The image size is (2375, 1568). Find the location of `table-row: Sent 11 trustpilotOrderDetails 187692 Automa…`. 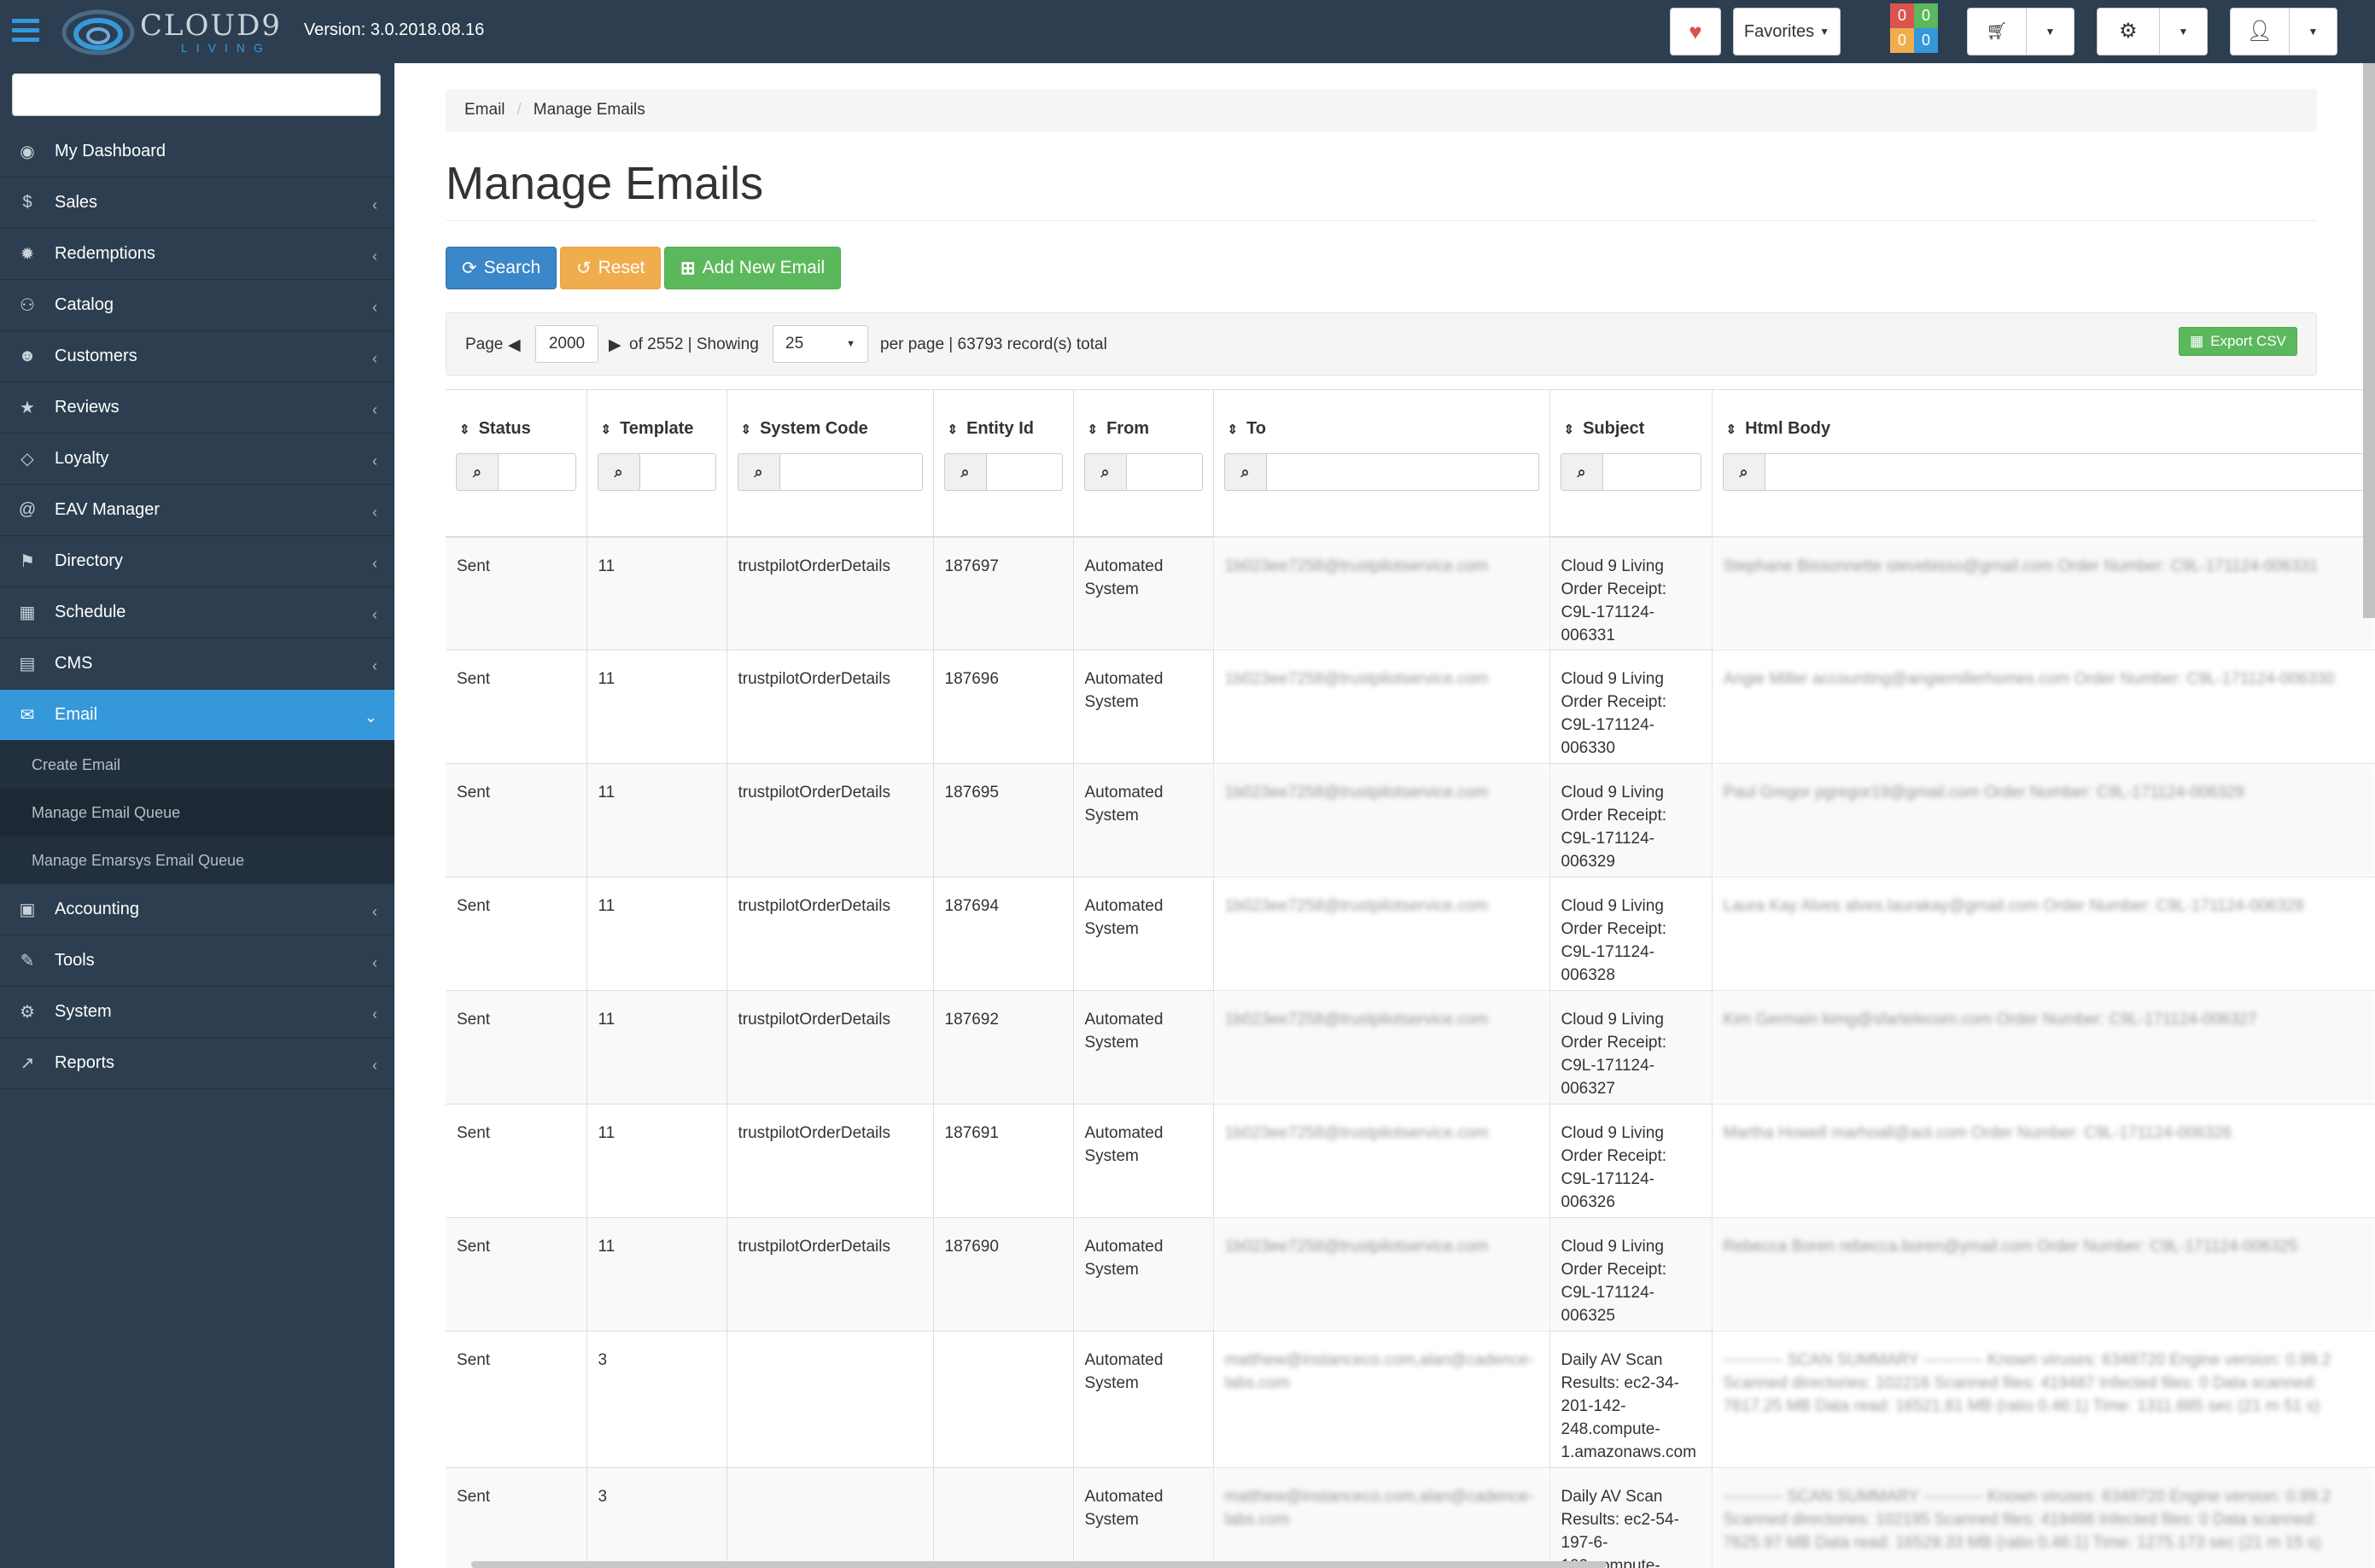

table-row: Sent 11 trustpilotOrderDetails 187692 Automa… is located at coordinates (1410, 1048).